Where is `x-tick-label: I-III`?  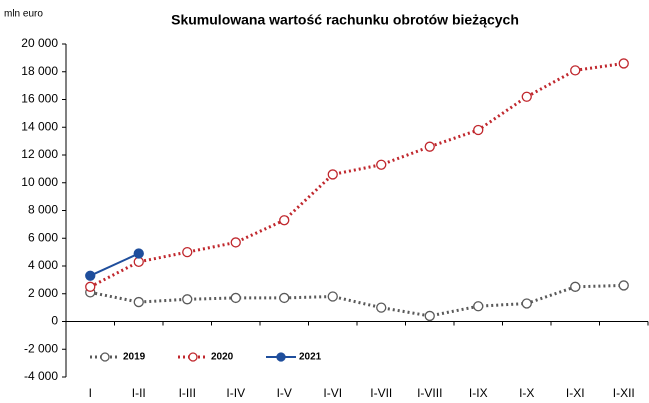 x-tick-label: I-III is located at coordinates (187, 393).